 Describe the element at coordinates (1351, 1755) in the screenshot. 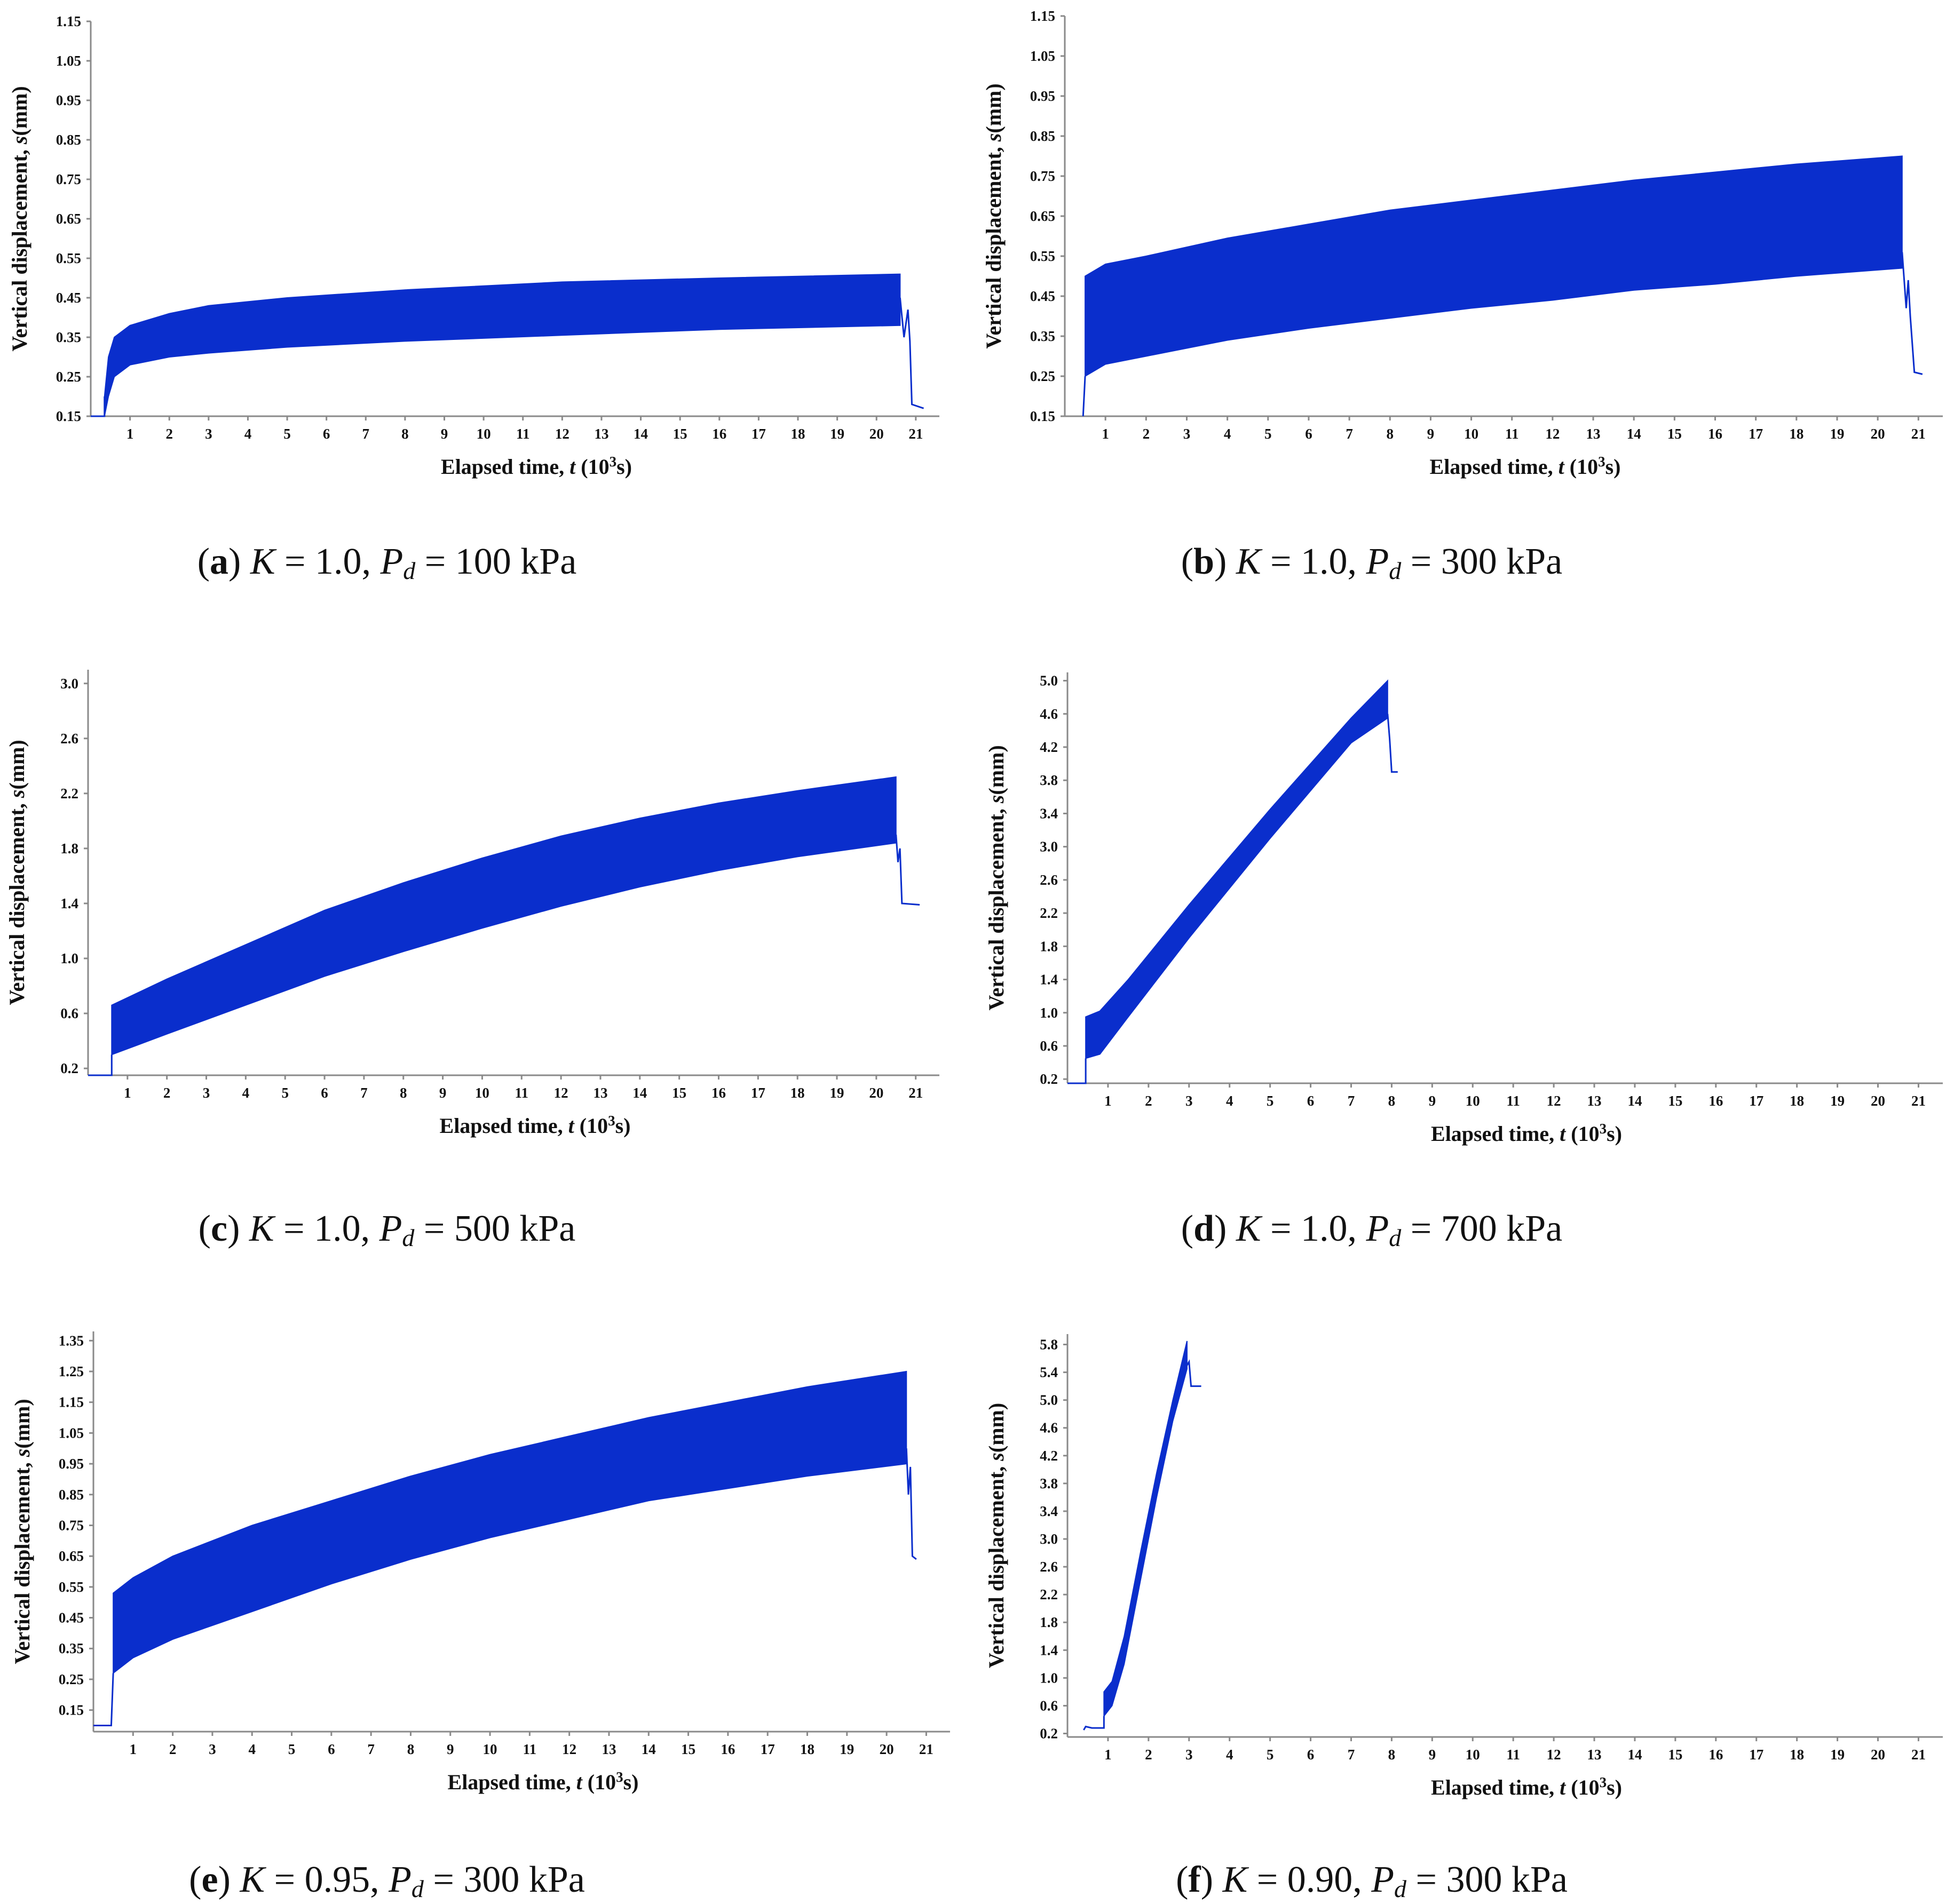

I see `x-tick-label: 7` at that location.